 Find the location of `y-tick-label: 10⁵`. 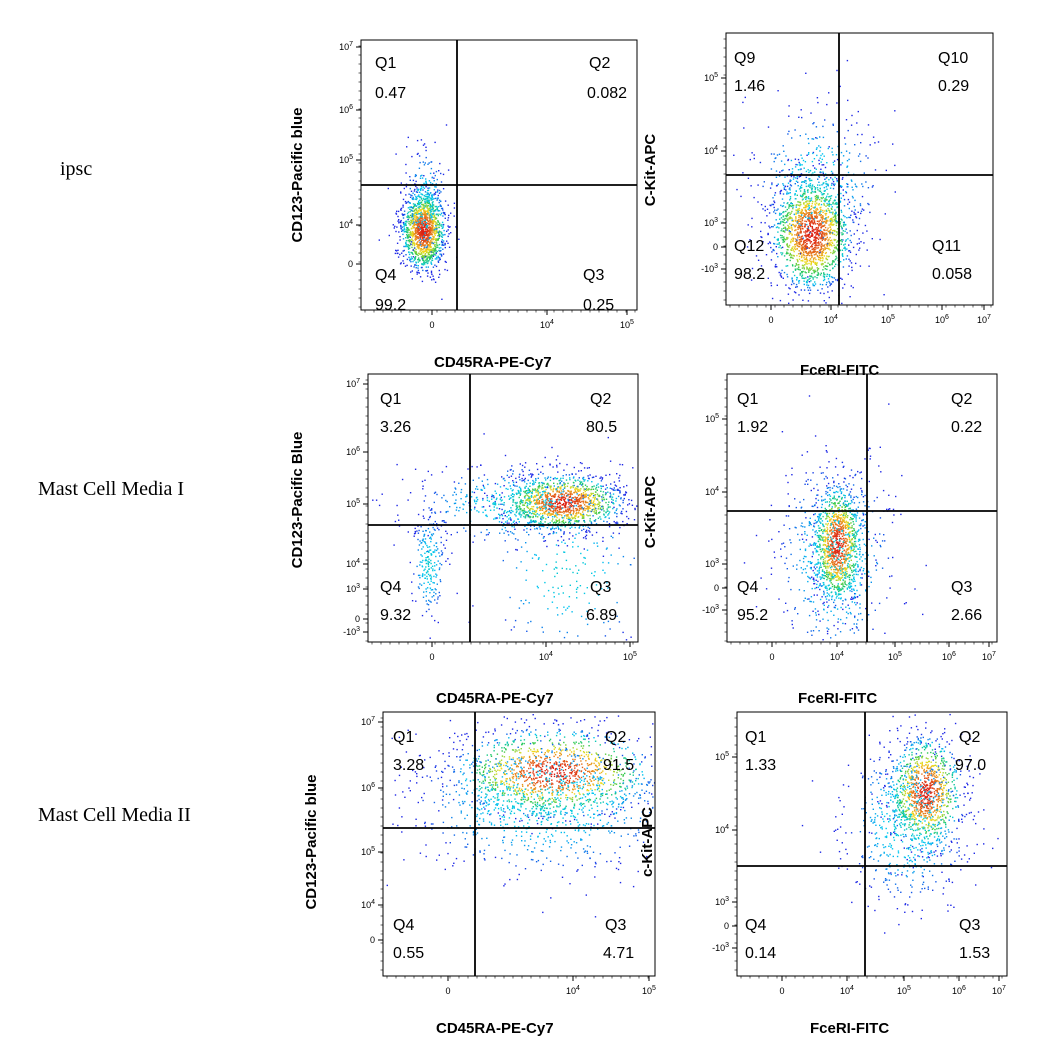

y-tick-label: 10⁵ is located at coordinates (346, 159).